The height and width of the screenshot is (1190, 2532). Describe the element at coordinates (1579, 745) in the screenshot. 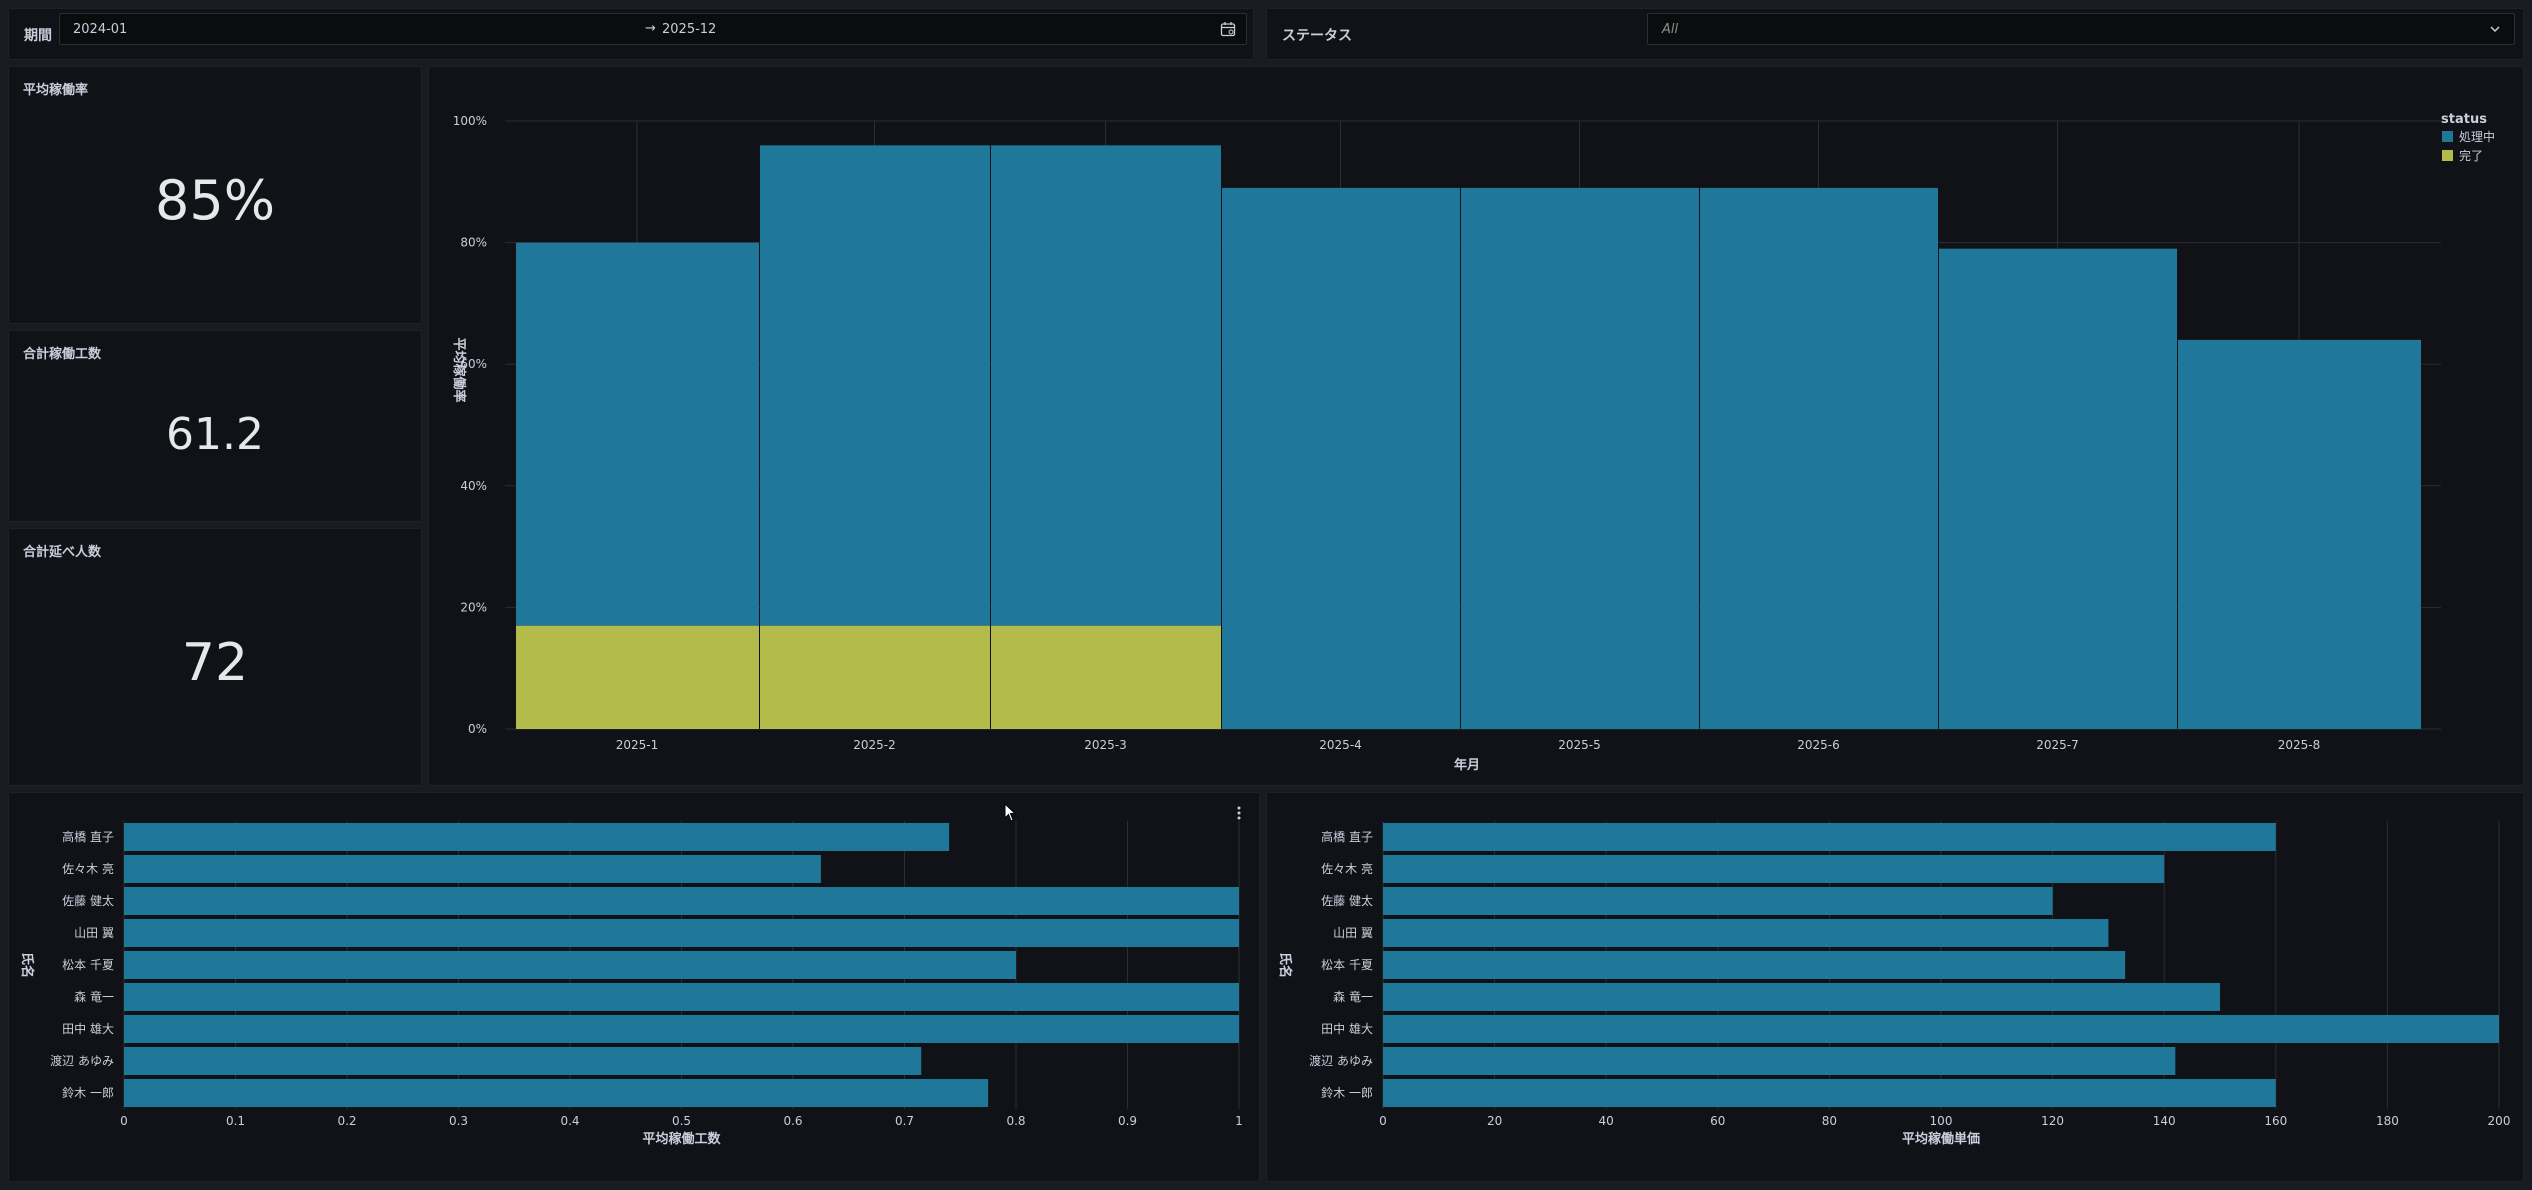

I see `x-tick-label: 2025-5` at that location.